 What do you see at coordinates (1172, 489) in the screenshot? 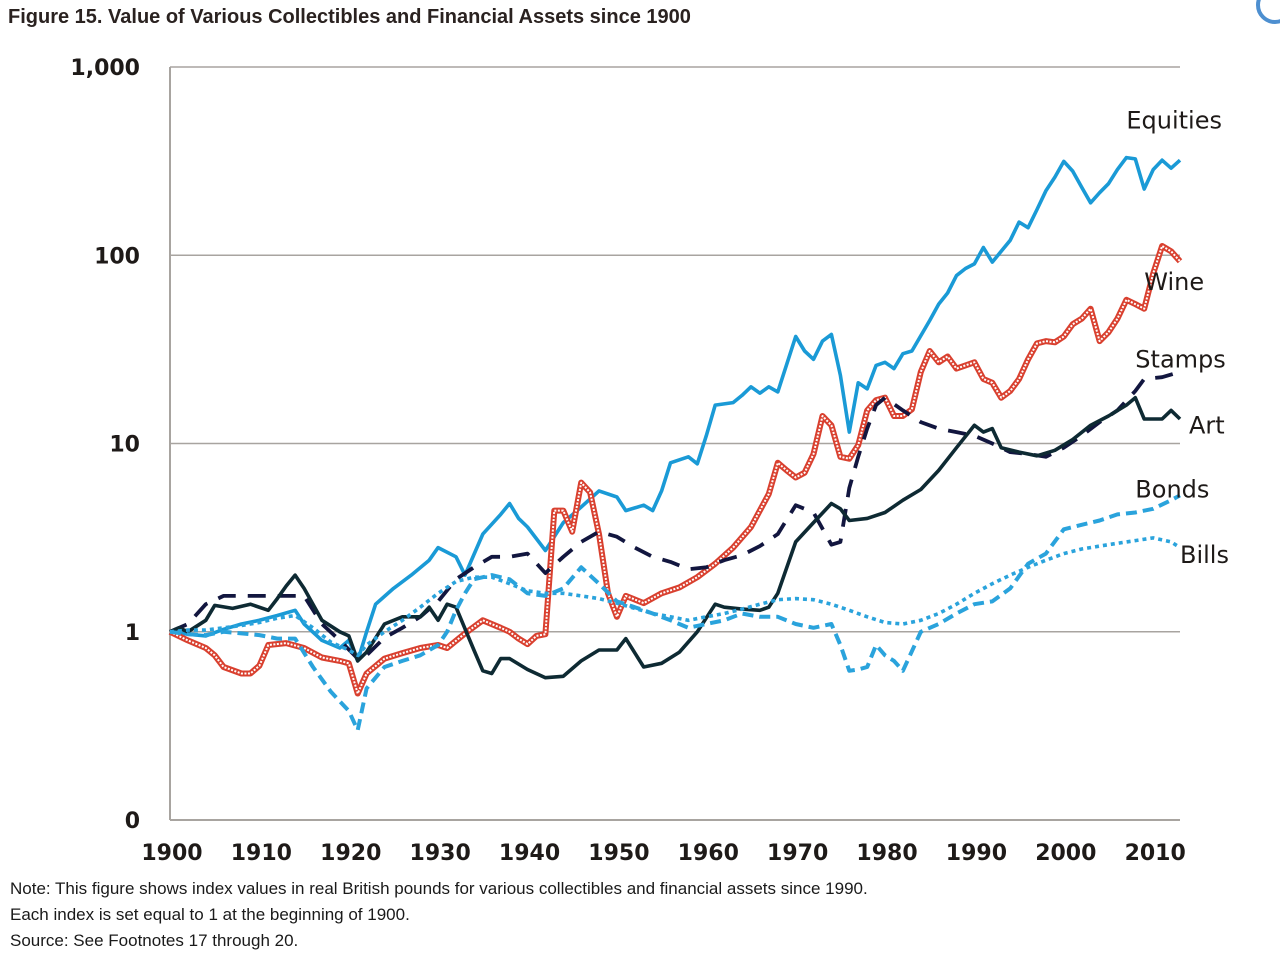
I see `series-label-bonds: Bonds` at bounding box center [1172, 489].